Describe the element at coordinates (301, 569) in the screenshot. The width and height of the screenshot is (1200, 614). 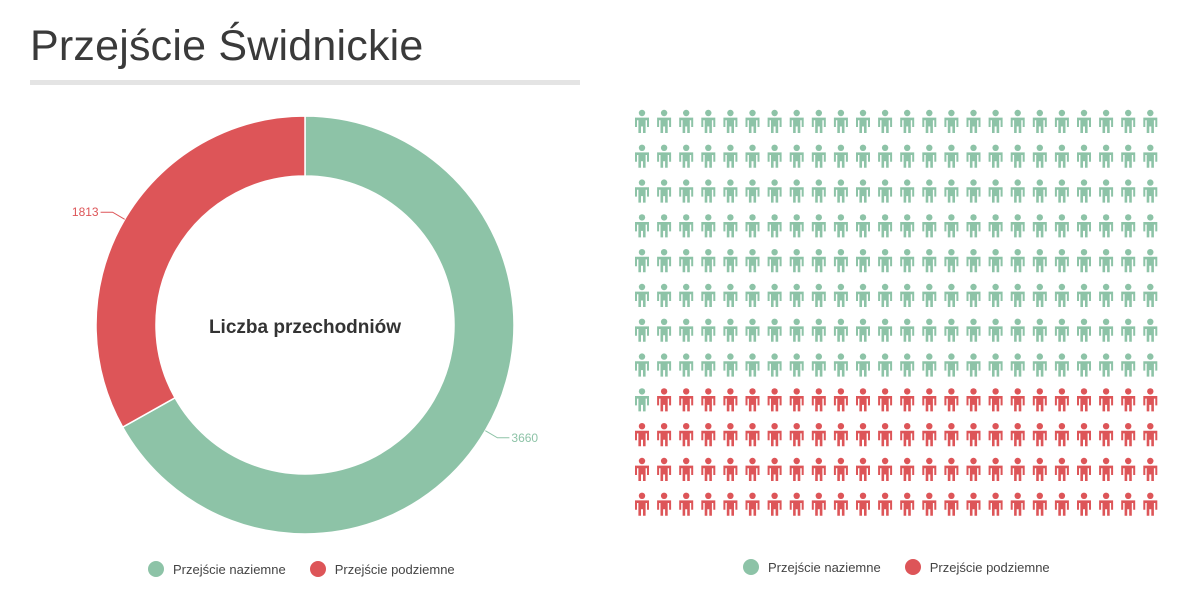
I see `donut-legend: Przejście naziemne Przejście podziemne` at that location.